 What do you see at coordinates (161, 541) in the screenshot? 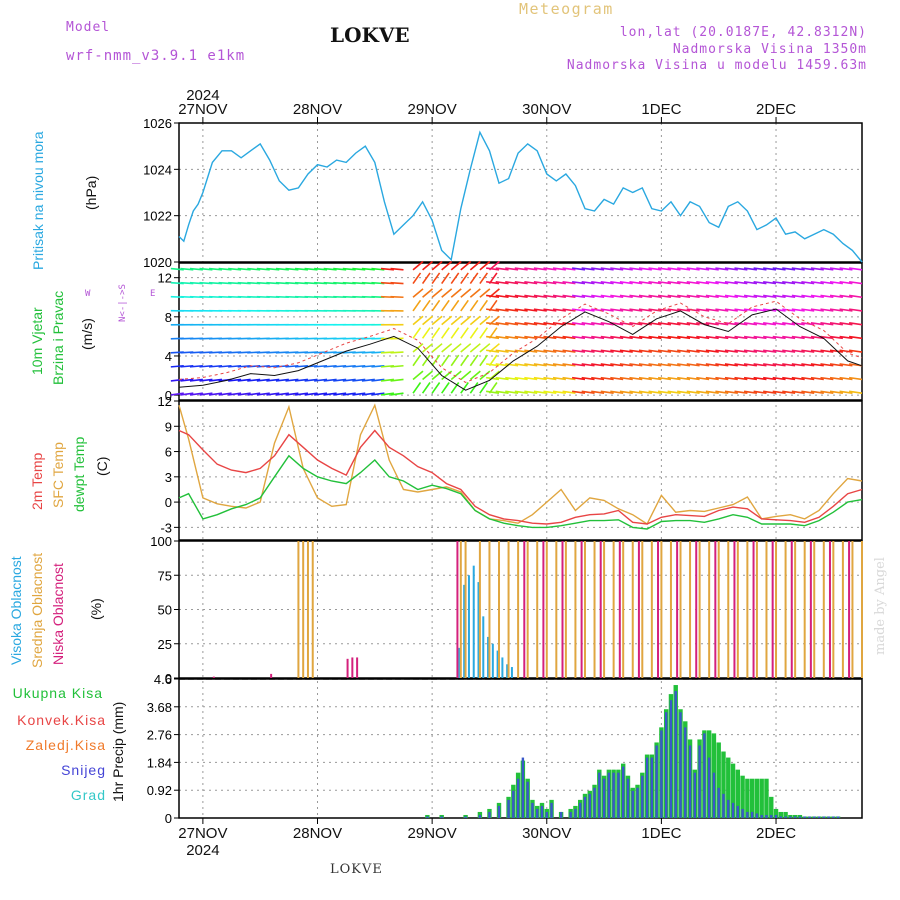
I see `y-tick-label: 100` at bounding box center [161, 541].